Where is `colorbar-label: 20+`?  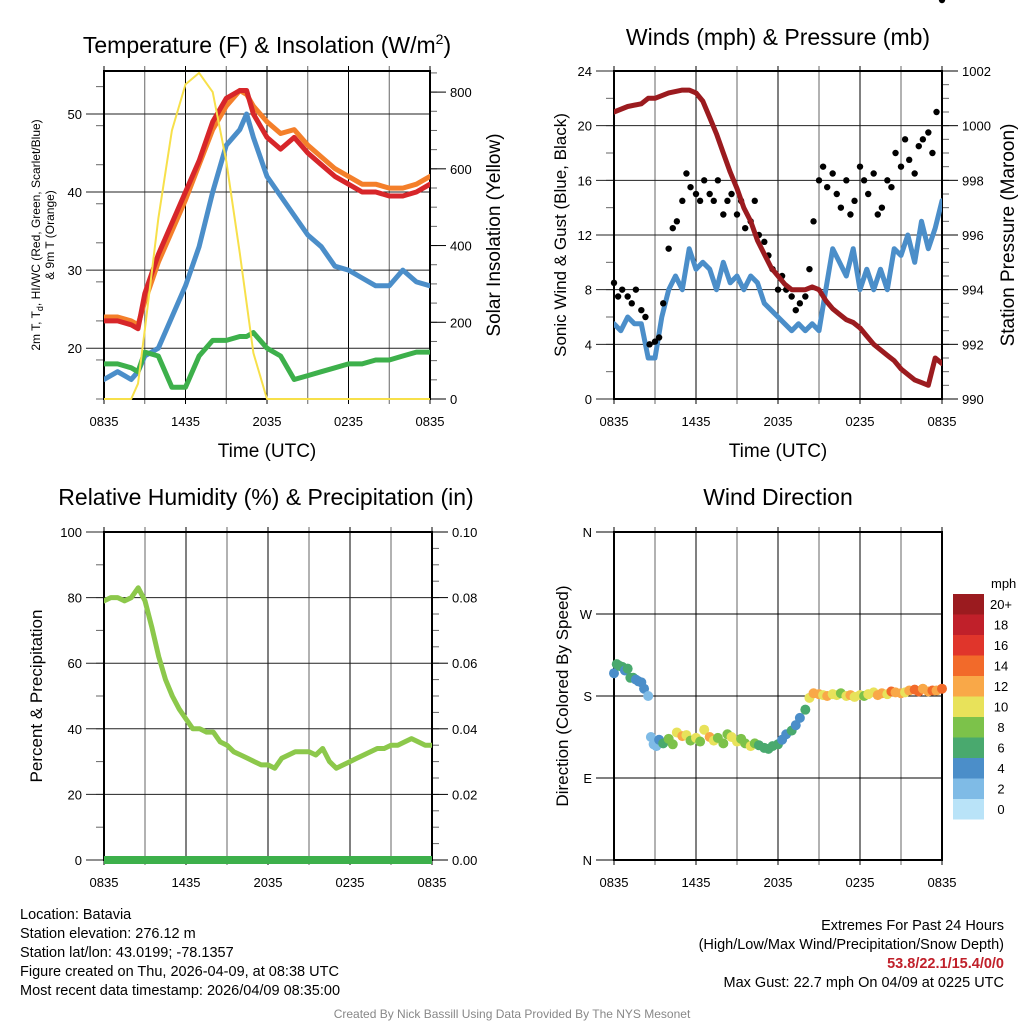 colorbar-label: 20+ is located at coordinates (1001, 604).